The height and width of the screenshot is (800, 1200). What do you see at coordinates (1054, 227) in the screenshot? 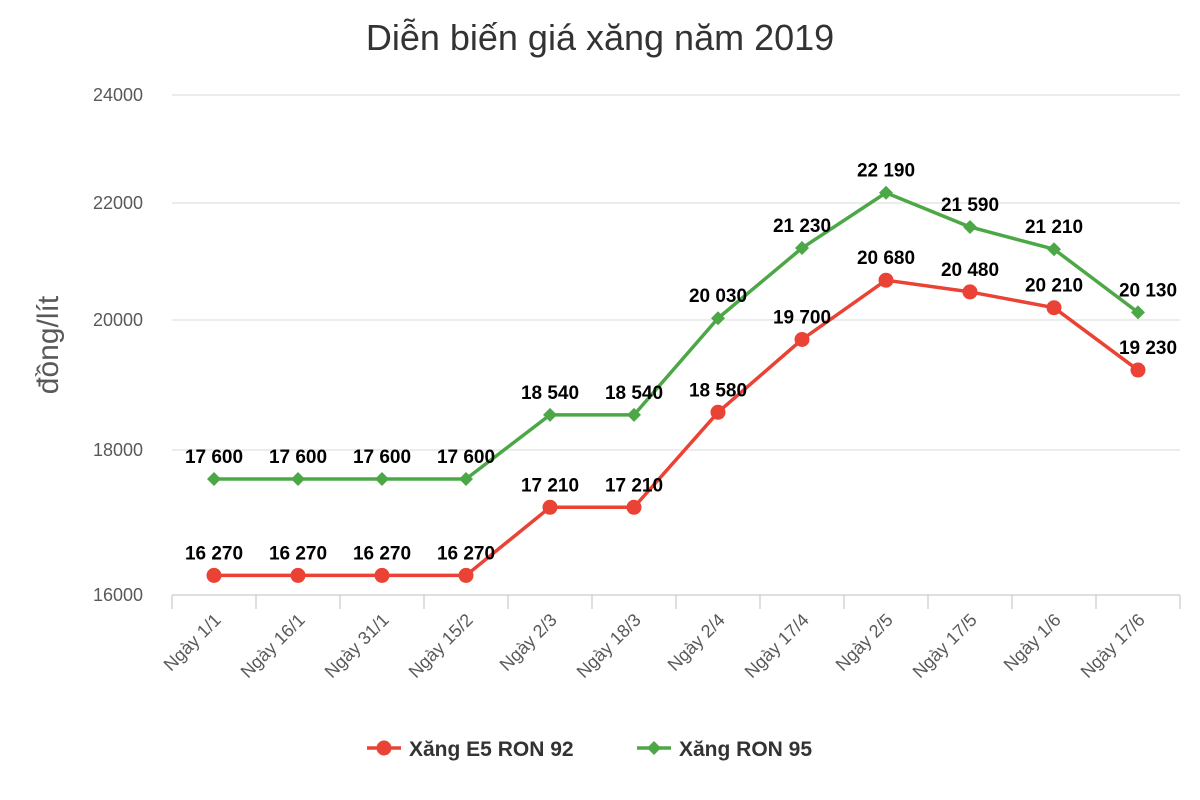
I see `data-label: 21 210` at bounding box center [1054, 227].